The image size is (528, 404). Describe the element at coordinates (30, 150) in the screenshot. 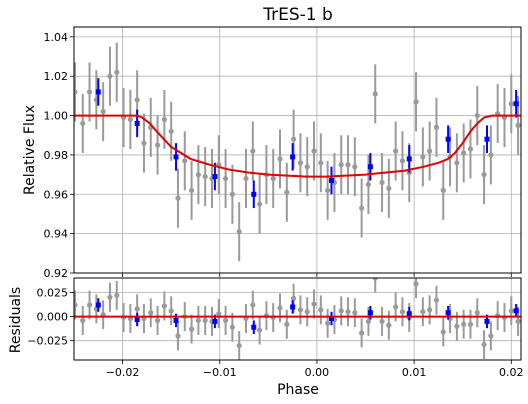

I see `flux-ylabel: Relative Flux` at that location.